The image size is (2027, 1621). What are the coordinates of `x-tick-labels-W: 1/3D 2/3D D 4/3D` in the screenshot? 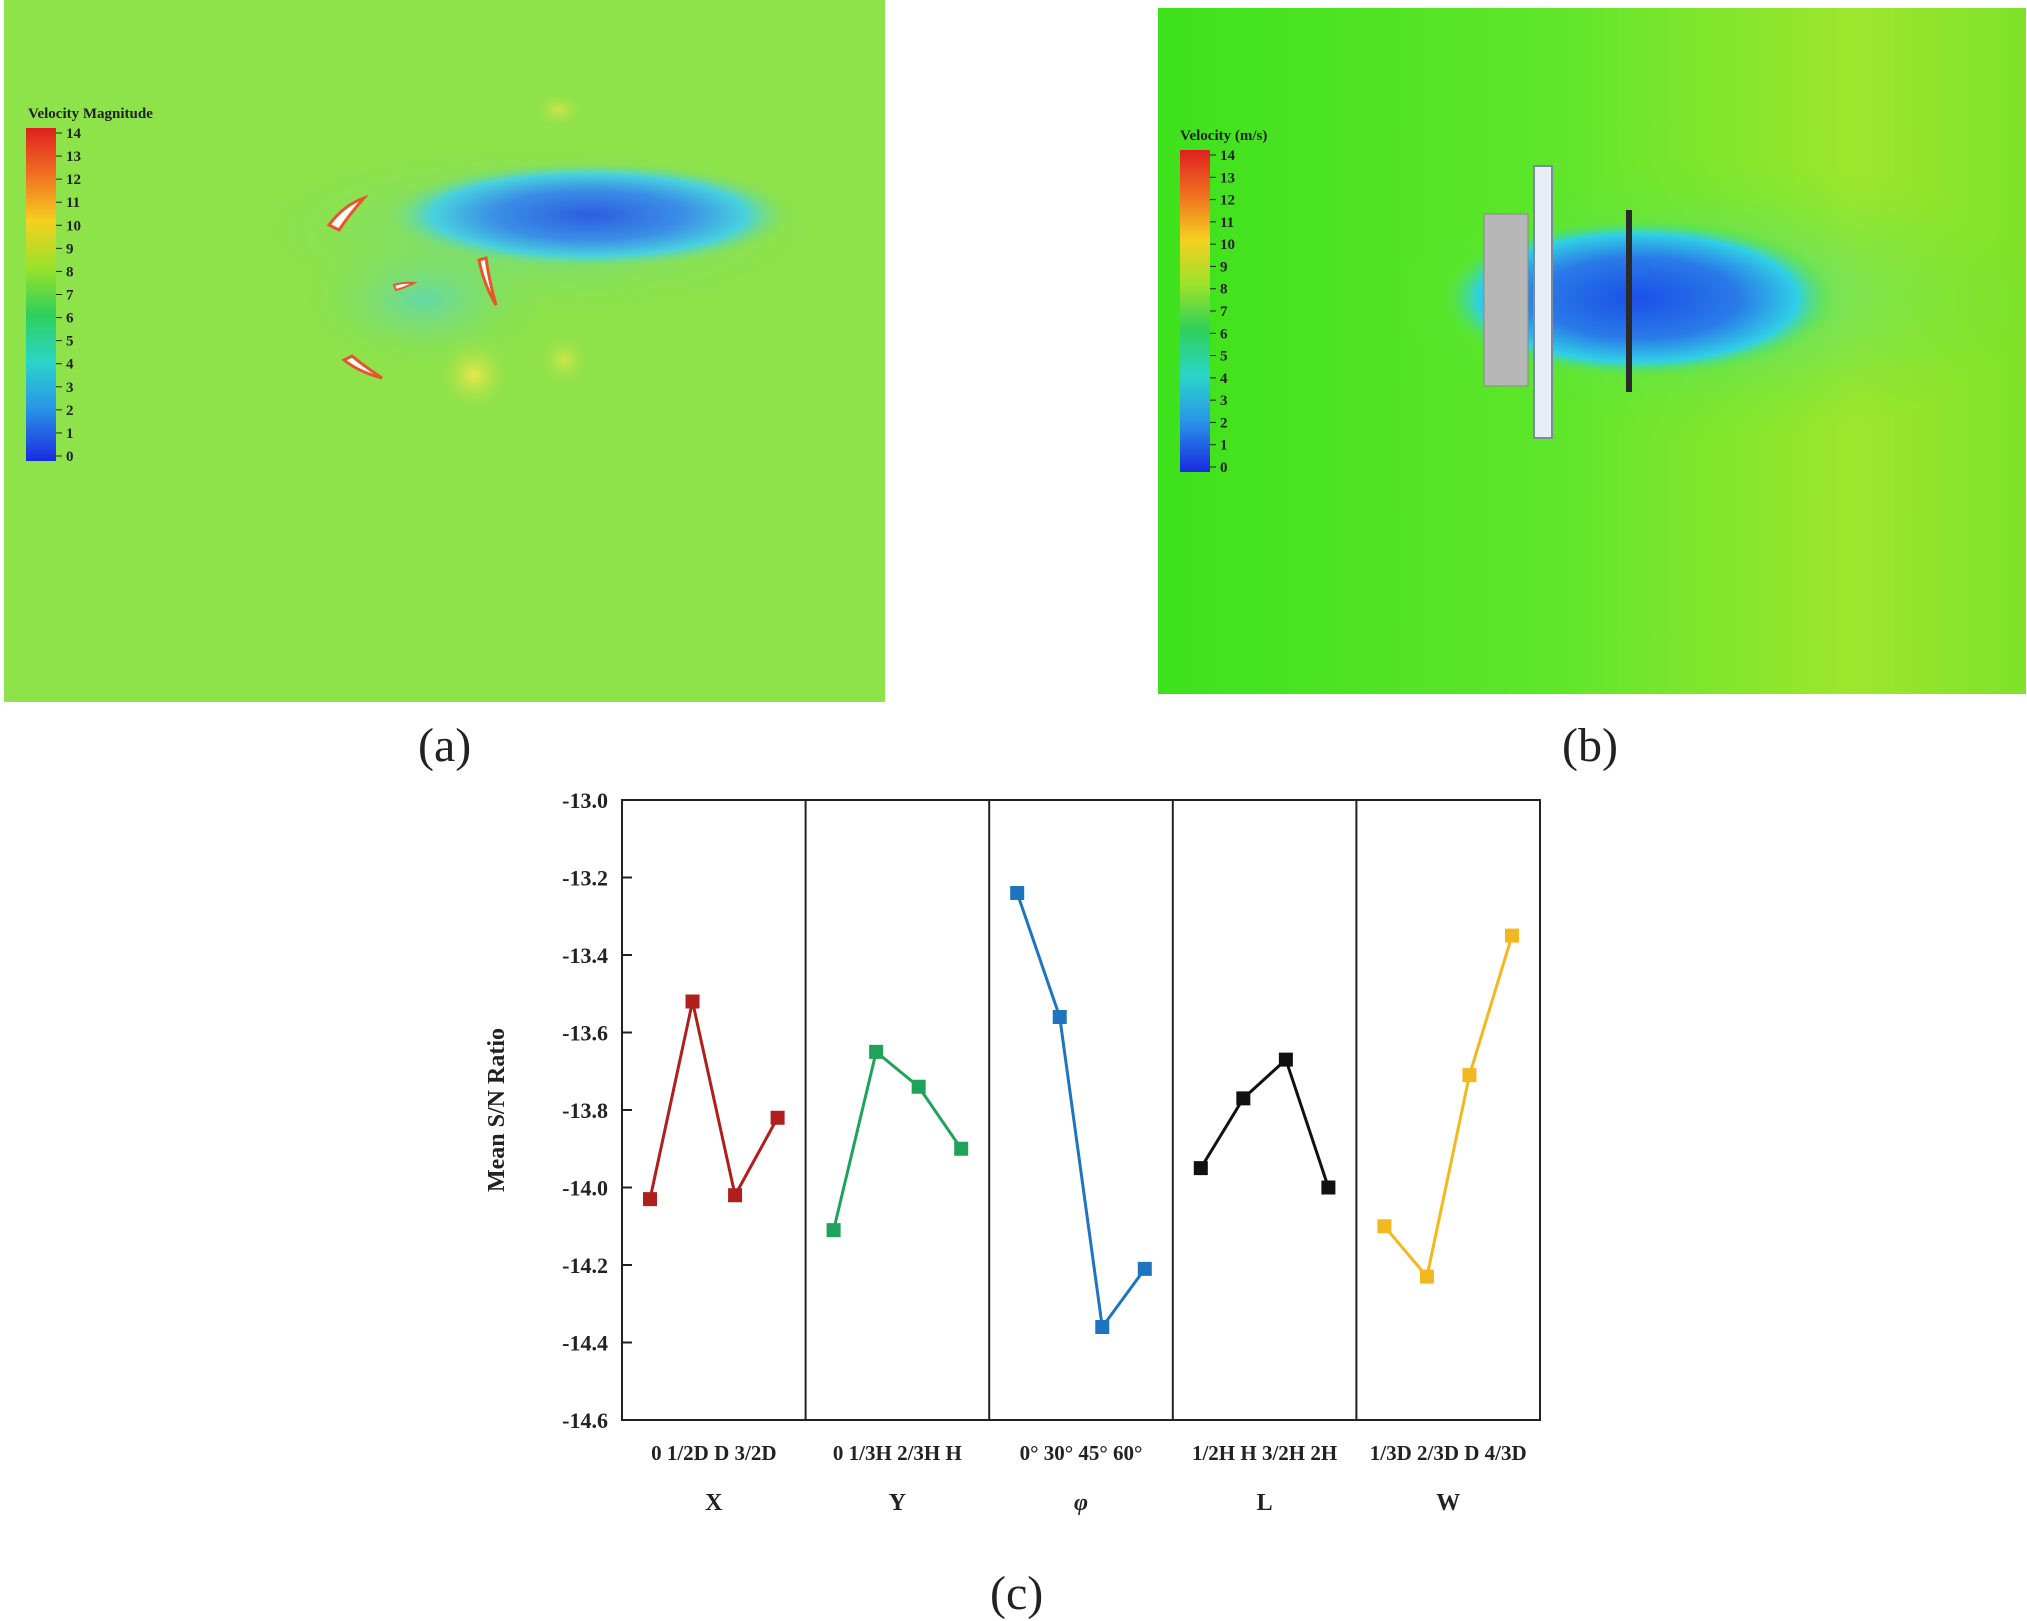 It's located at (1448, 1453).